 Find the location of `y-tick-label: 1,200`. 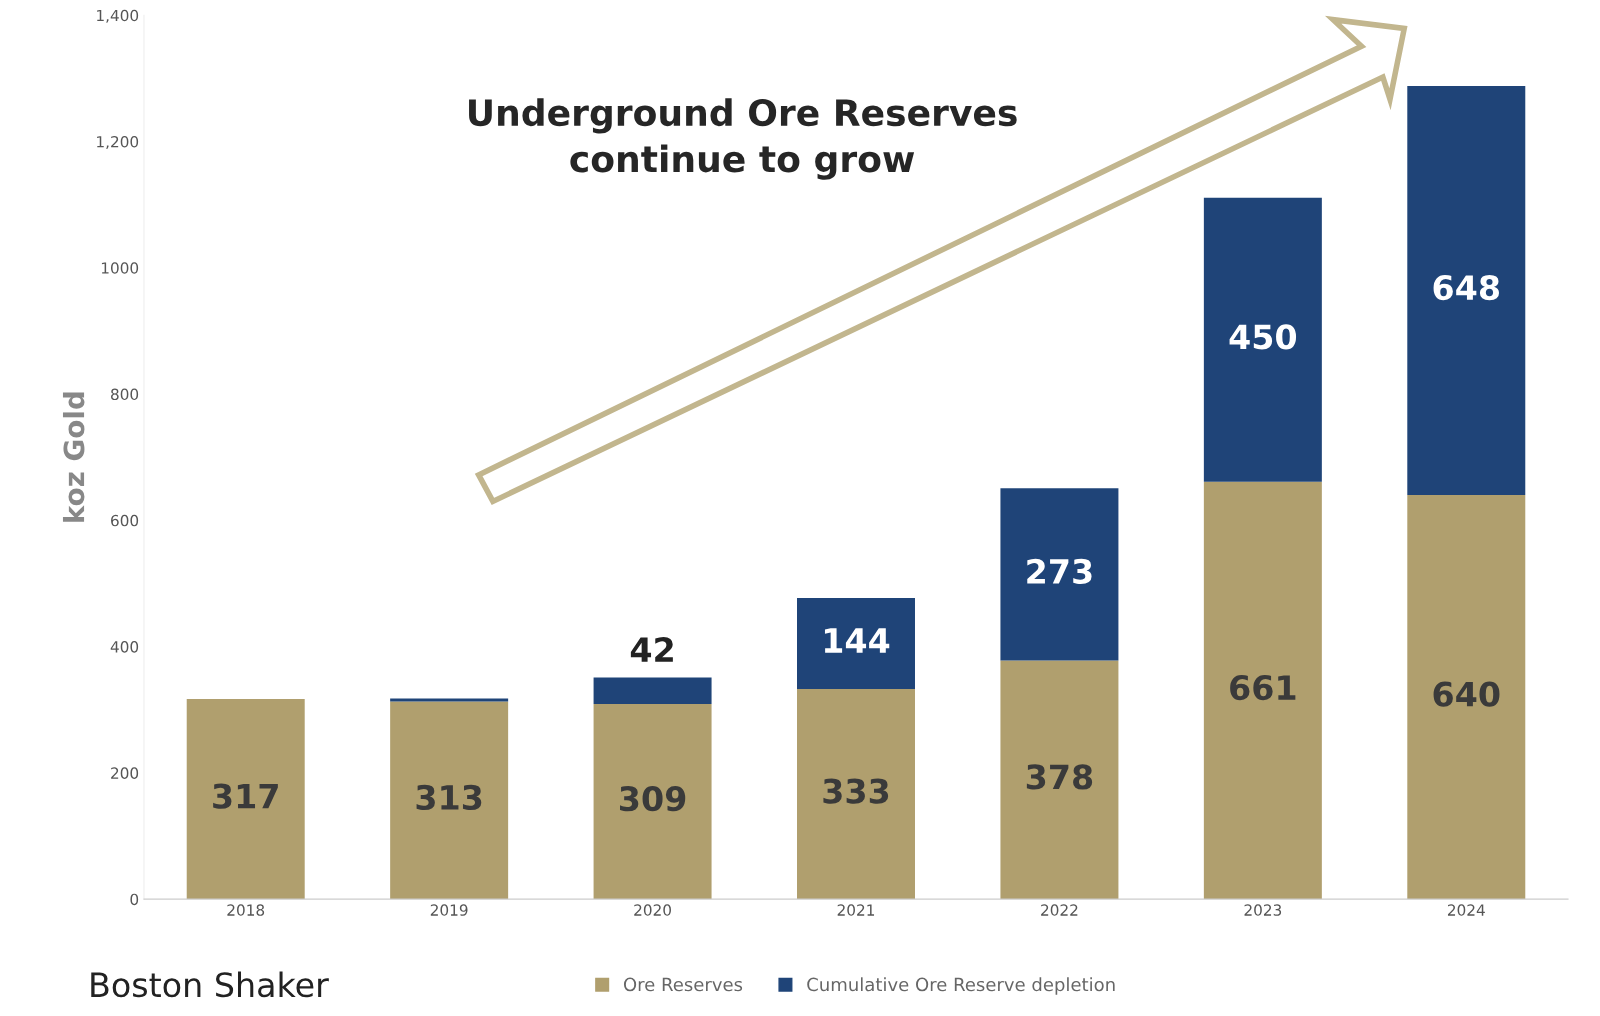

y-tick-label: 1,200 is located at coordinates (118, 142).